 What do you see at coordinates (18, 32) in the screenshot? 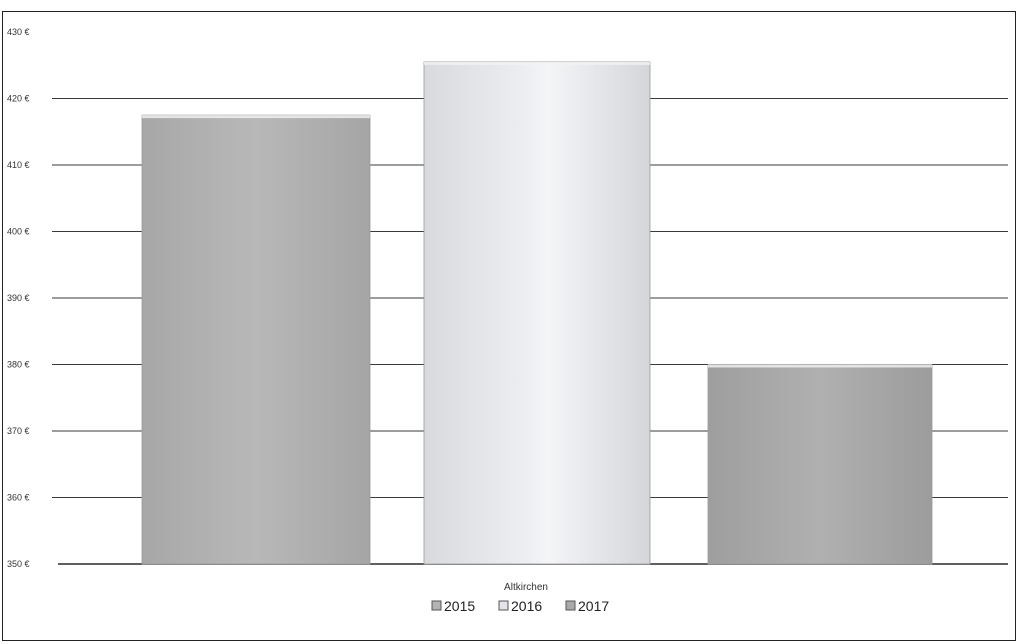
I see `y-tick-label: 430 €` at bounding box center [18, 32].